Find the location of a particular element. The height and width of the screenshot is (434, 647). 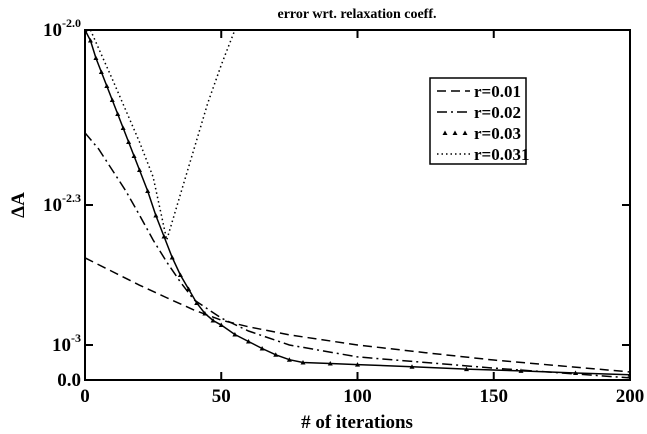

legend-label: r=0.01 is located at coordinates (497, 91).